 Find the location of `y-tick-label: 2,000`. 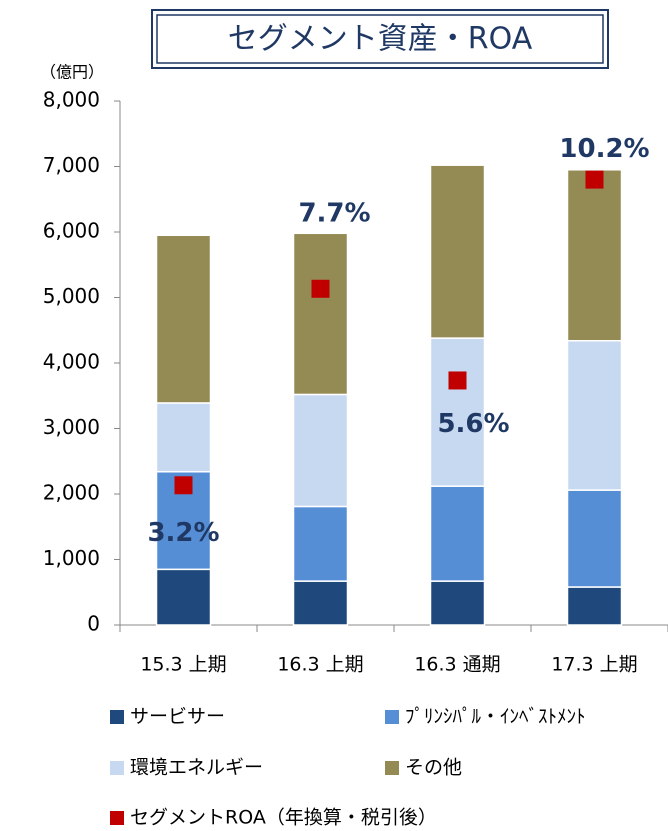

y-tick-label: 2,000 is located at coordinates (71, 493).